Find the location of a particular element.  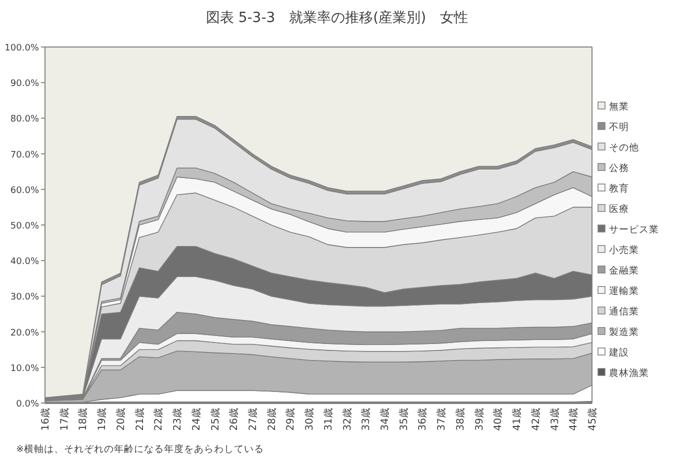

y-tick-label: 100.0% is located at coordinates (22, 49).